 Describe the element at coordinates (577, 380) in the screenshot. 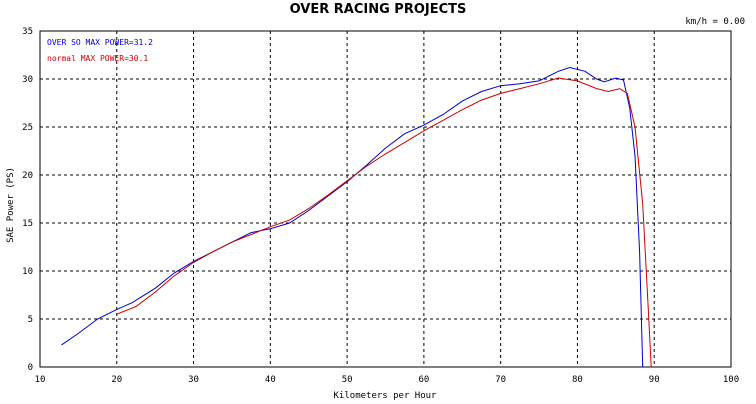

I see `x-tick-label: 80` at that location.